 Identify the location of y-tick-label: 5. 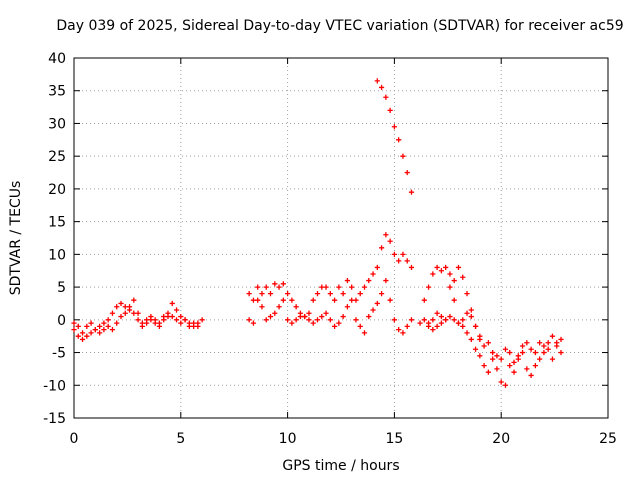
(61, 288).